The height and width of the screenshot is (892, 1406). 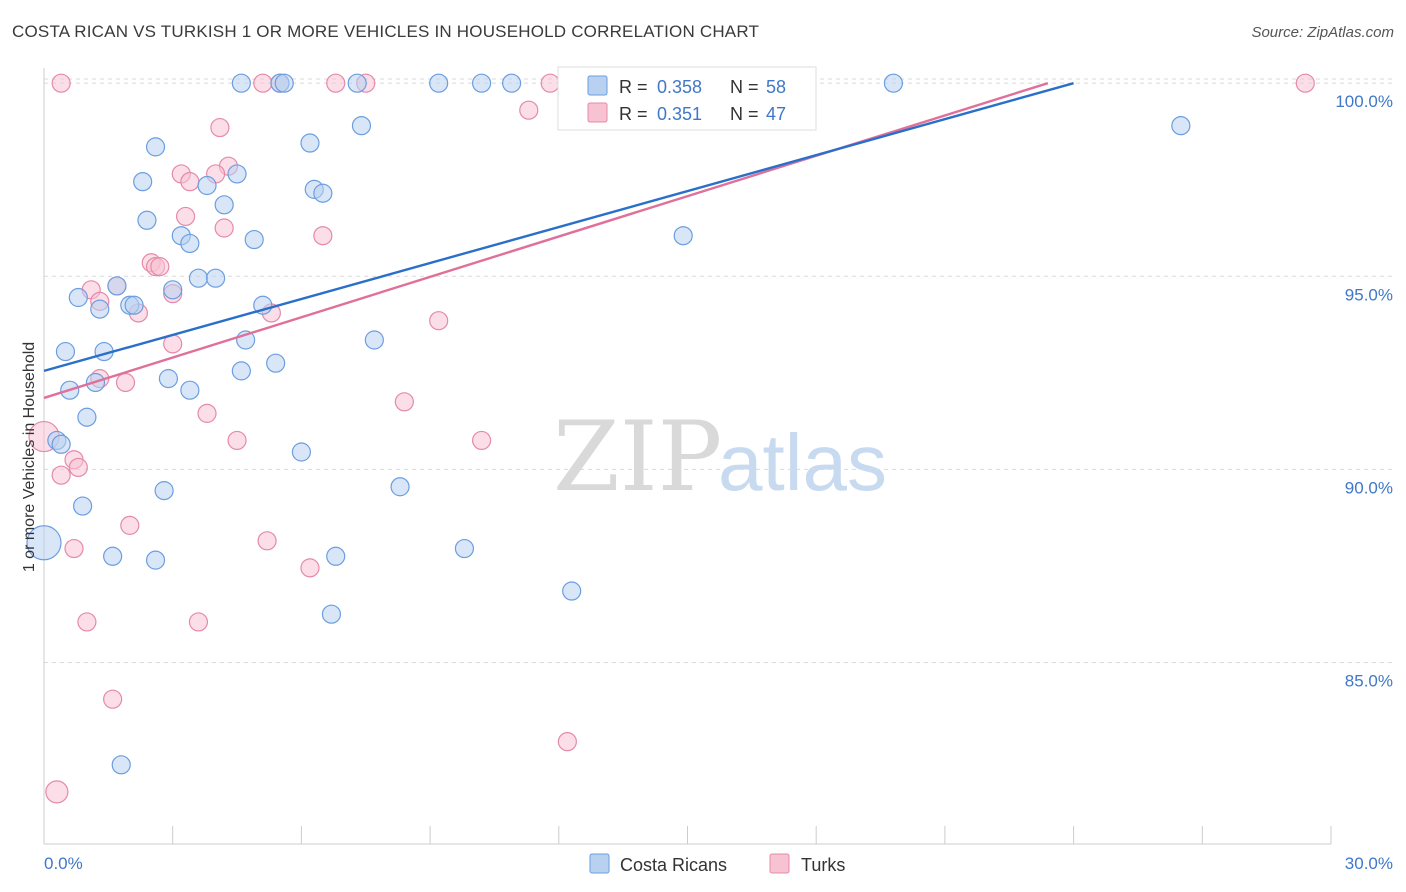 What do you see at coordinates (679, 87) in the screenshot?
I see `legend-r-value-costa-ricans: 0.358` at bounding box center [679, 87].